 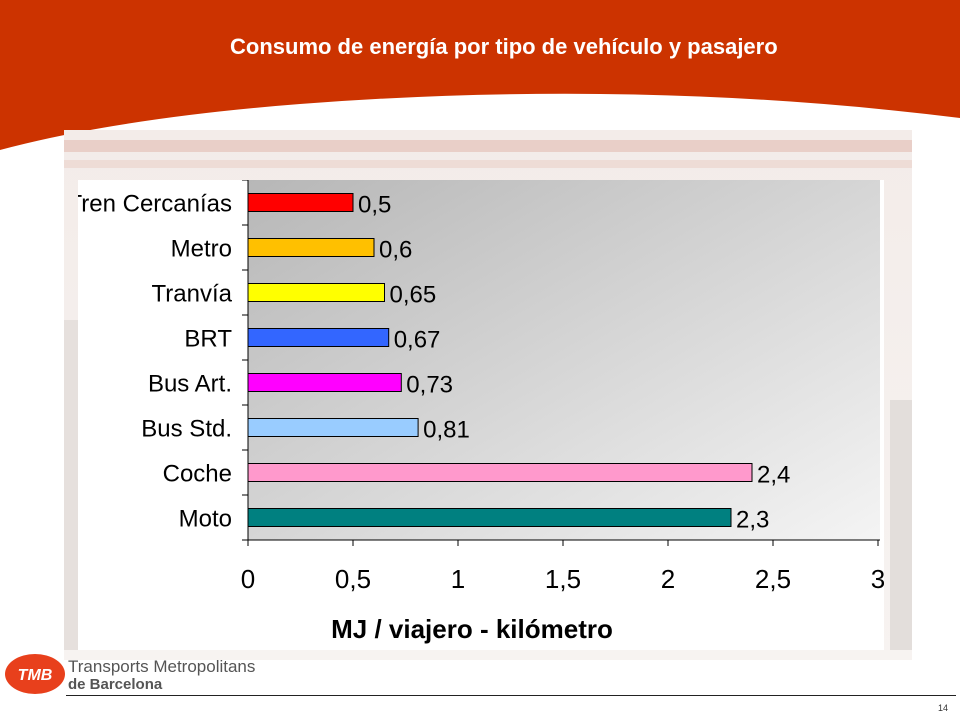 What do you see at coordinates (877, 579) in the screenshot?
I see `x-tick-label: 3` at bounding box center [877, 579].